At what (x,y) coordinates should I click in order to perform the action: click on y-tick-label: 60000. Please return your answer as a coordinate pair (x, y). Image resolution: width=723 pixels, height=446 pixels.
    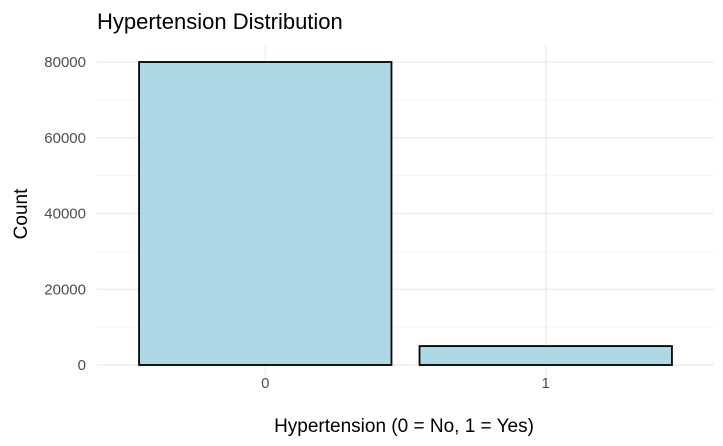
    Looking at the image, I should click on (65, 138).